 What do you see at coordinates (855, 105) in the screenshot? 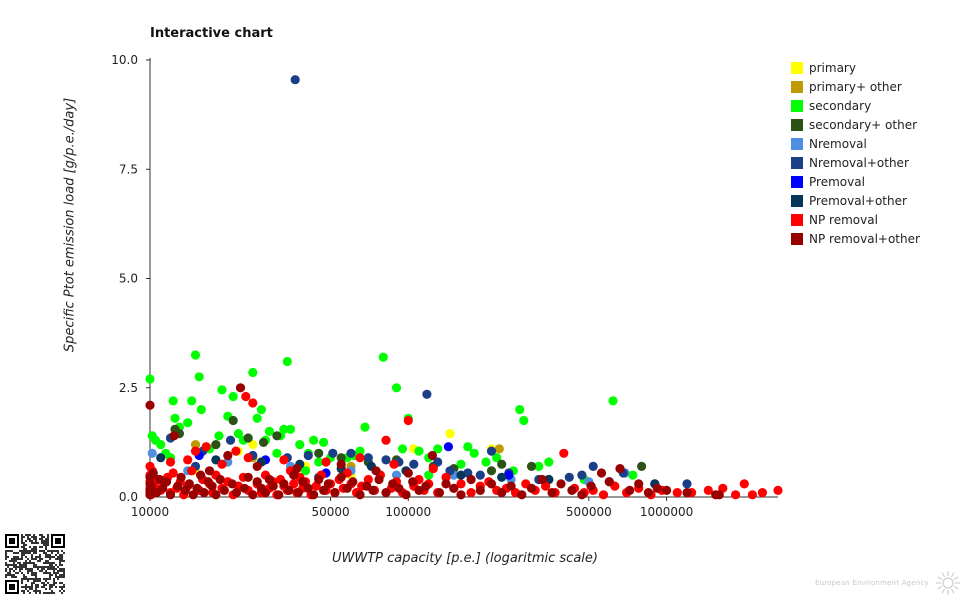
I see `legend-item: secondary` at bounding box center [855, 105].